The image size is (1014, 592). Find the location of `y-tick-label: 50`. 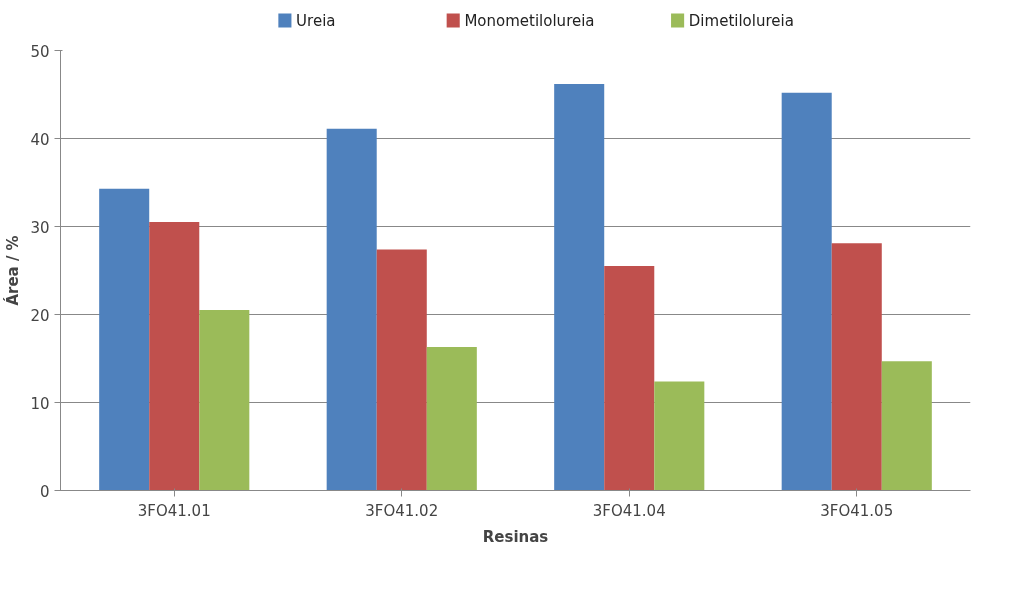

y-tick-label: 50 is located at coordinates (40, 51).